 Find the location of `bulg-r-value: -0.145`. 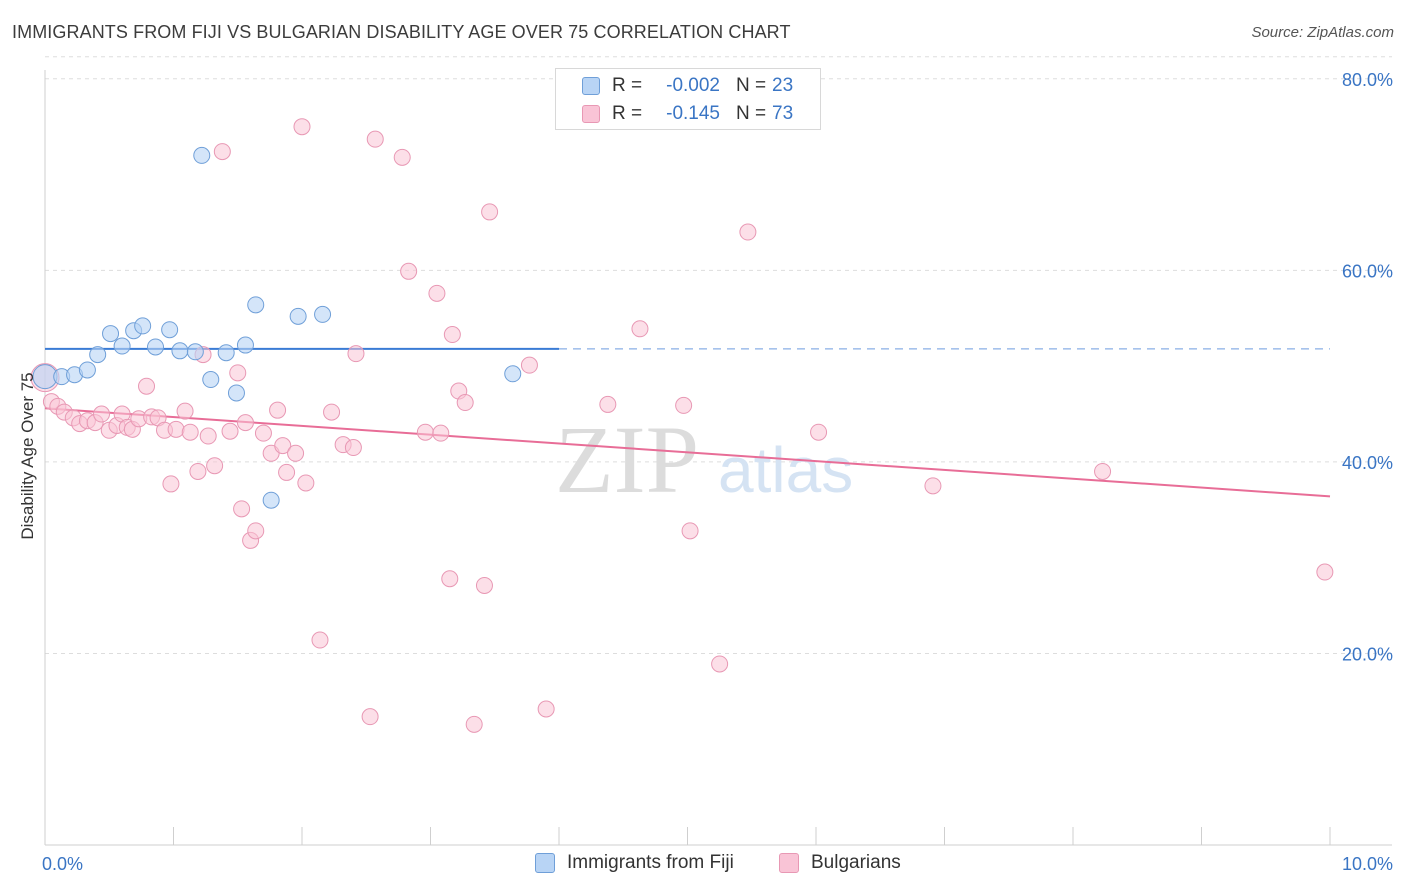

bulg-r-value: -0.145 is located at coordinates (693, 113).